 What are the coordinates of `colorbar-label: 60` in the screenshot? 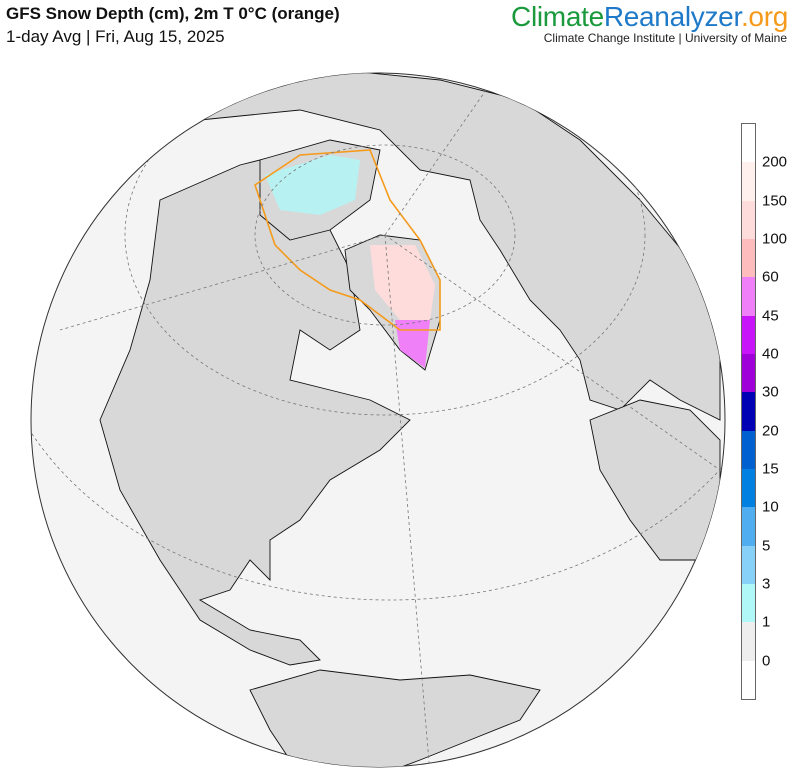 It's located at (770, 277).